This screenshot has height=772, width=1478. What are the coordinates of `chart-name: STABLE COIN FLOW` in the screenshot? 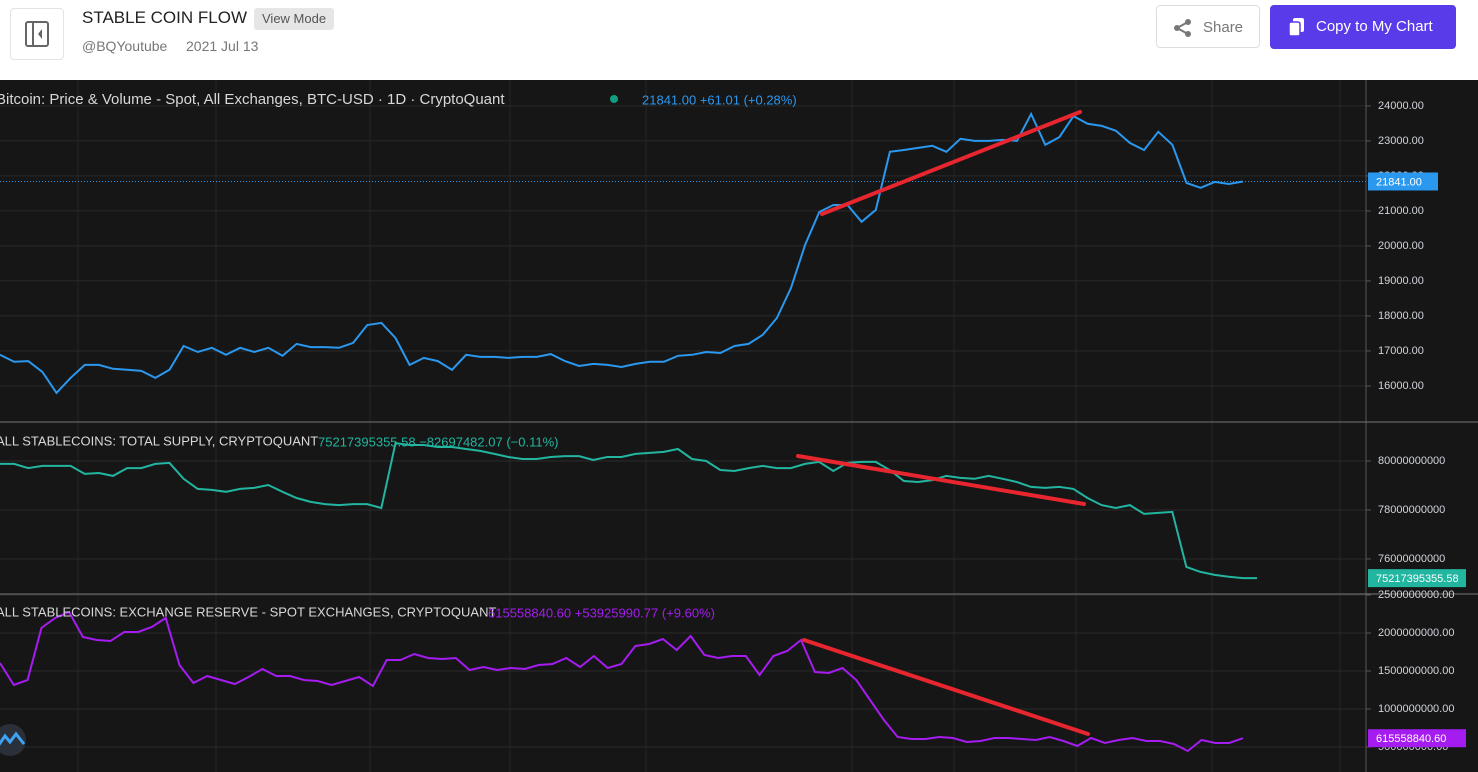 It's located at (164, 17).